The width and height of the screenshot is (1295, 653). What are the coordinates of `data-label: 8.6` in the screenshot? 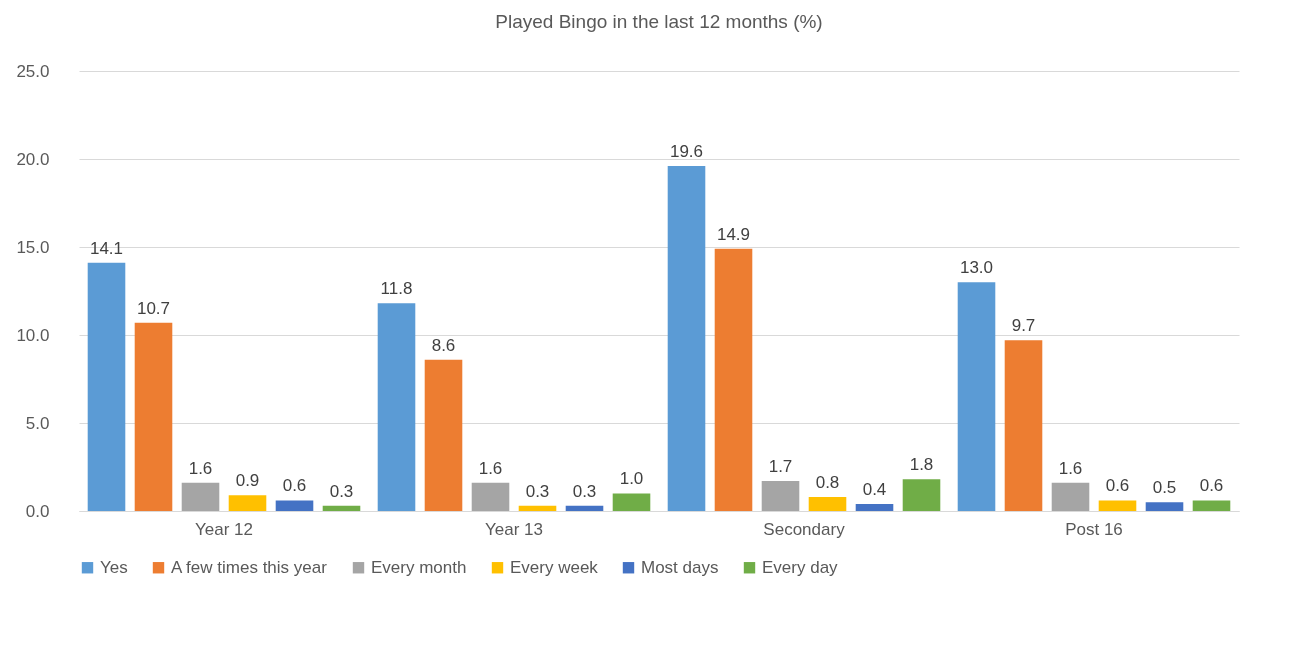 It's located at (443, 345).